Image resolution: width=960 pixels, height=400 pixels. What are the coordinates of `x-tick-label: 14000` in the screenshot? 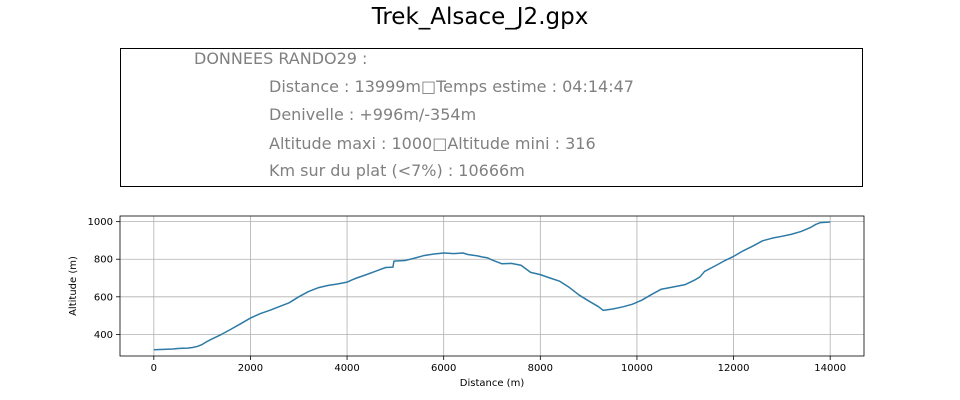 It's located at (830, 368).